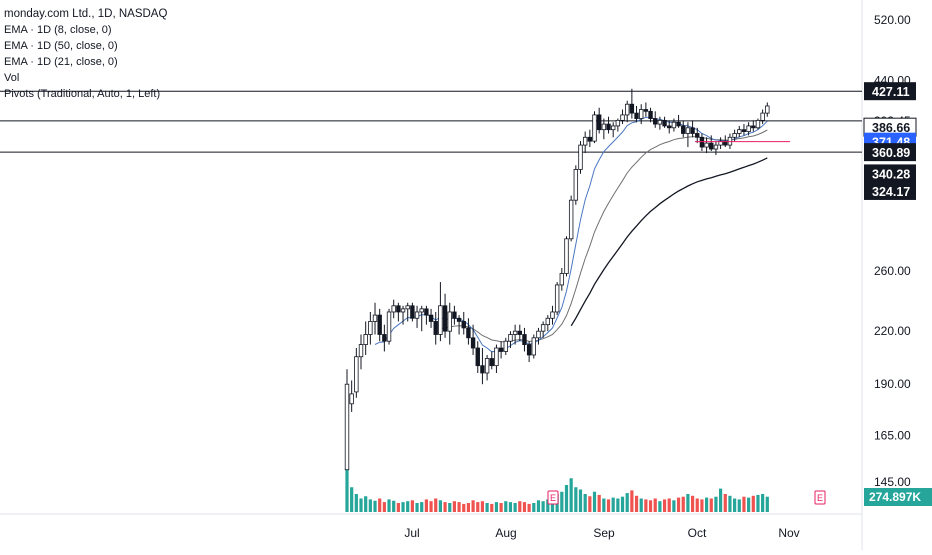 This screenshot has width=932, height=555. Describe the element at coordinates (82, 94) in the screenshot. I see `study-pivots: Pivots (Traditional, Auto, 1, Left)` at that location.